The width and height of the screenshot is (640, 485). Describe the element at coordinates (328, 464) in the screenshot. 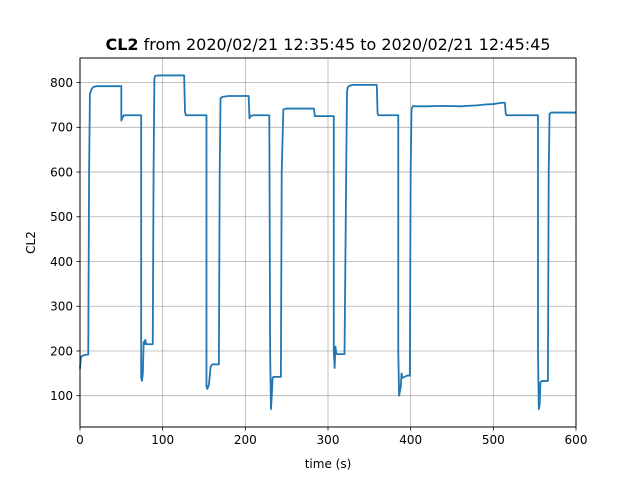

I see `x-axis-label: time (s)` at that location.